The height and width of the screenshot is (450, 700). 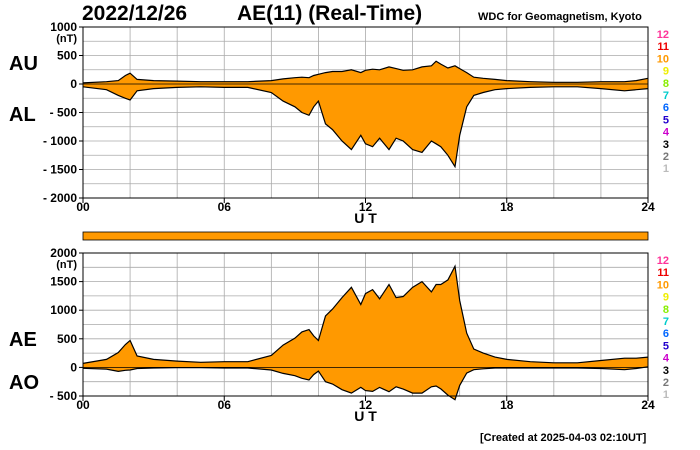 What do you see at coordinates (22, 115) in the screenshot?
I see `index-label-al: AL` at bounding box center [22, 115].